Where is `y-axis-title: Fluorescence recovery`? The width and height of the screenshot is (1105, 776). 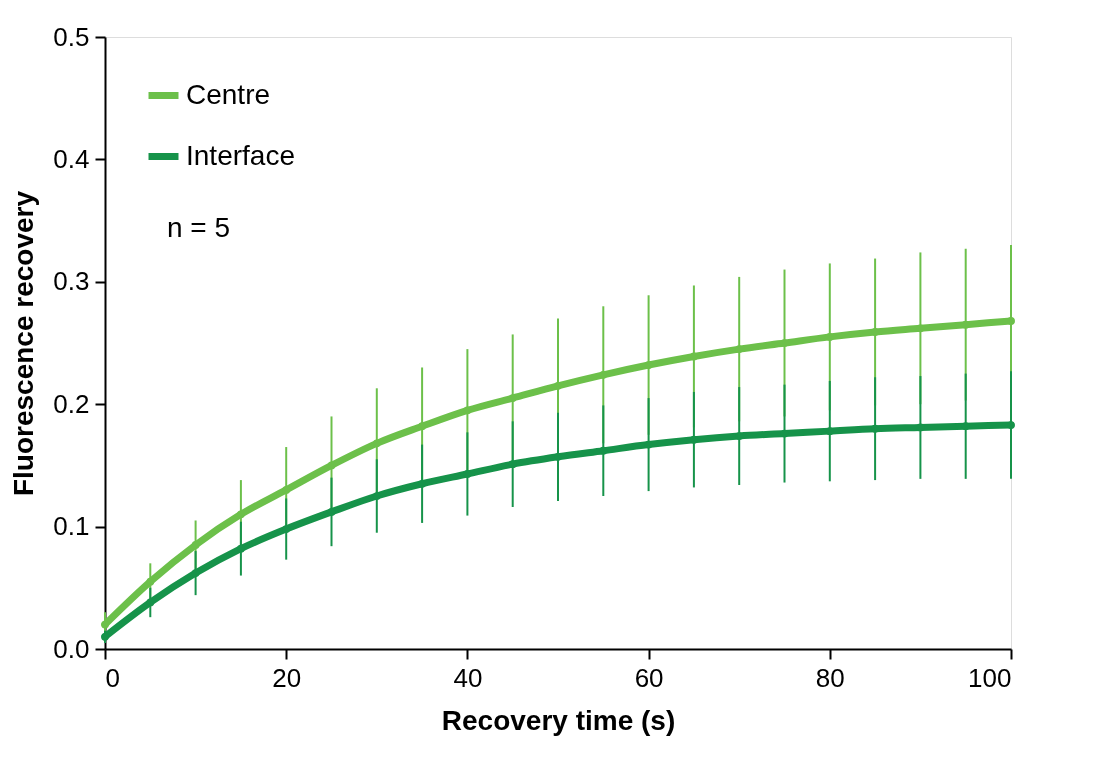 y-axis-title: Fluorescence recovery is located at coordinates (24, 343).